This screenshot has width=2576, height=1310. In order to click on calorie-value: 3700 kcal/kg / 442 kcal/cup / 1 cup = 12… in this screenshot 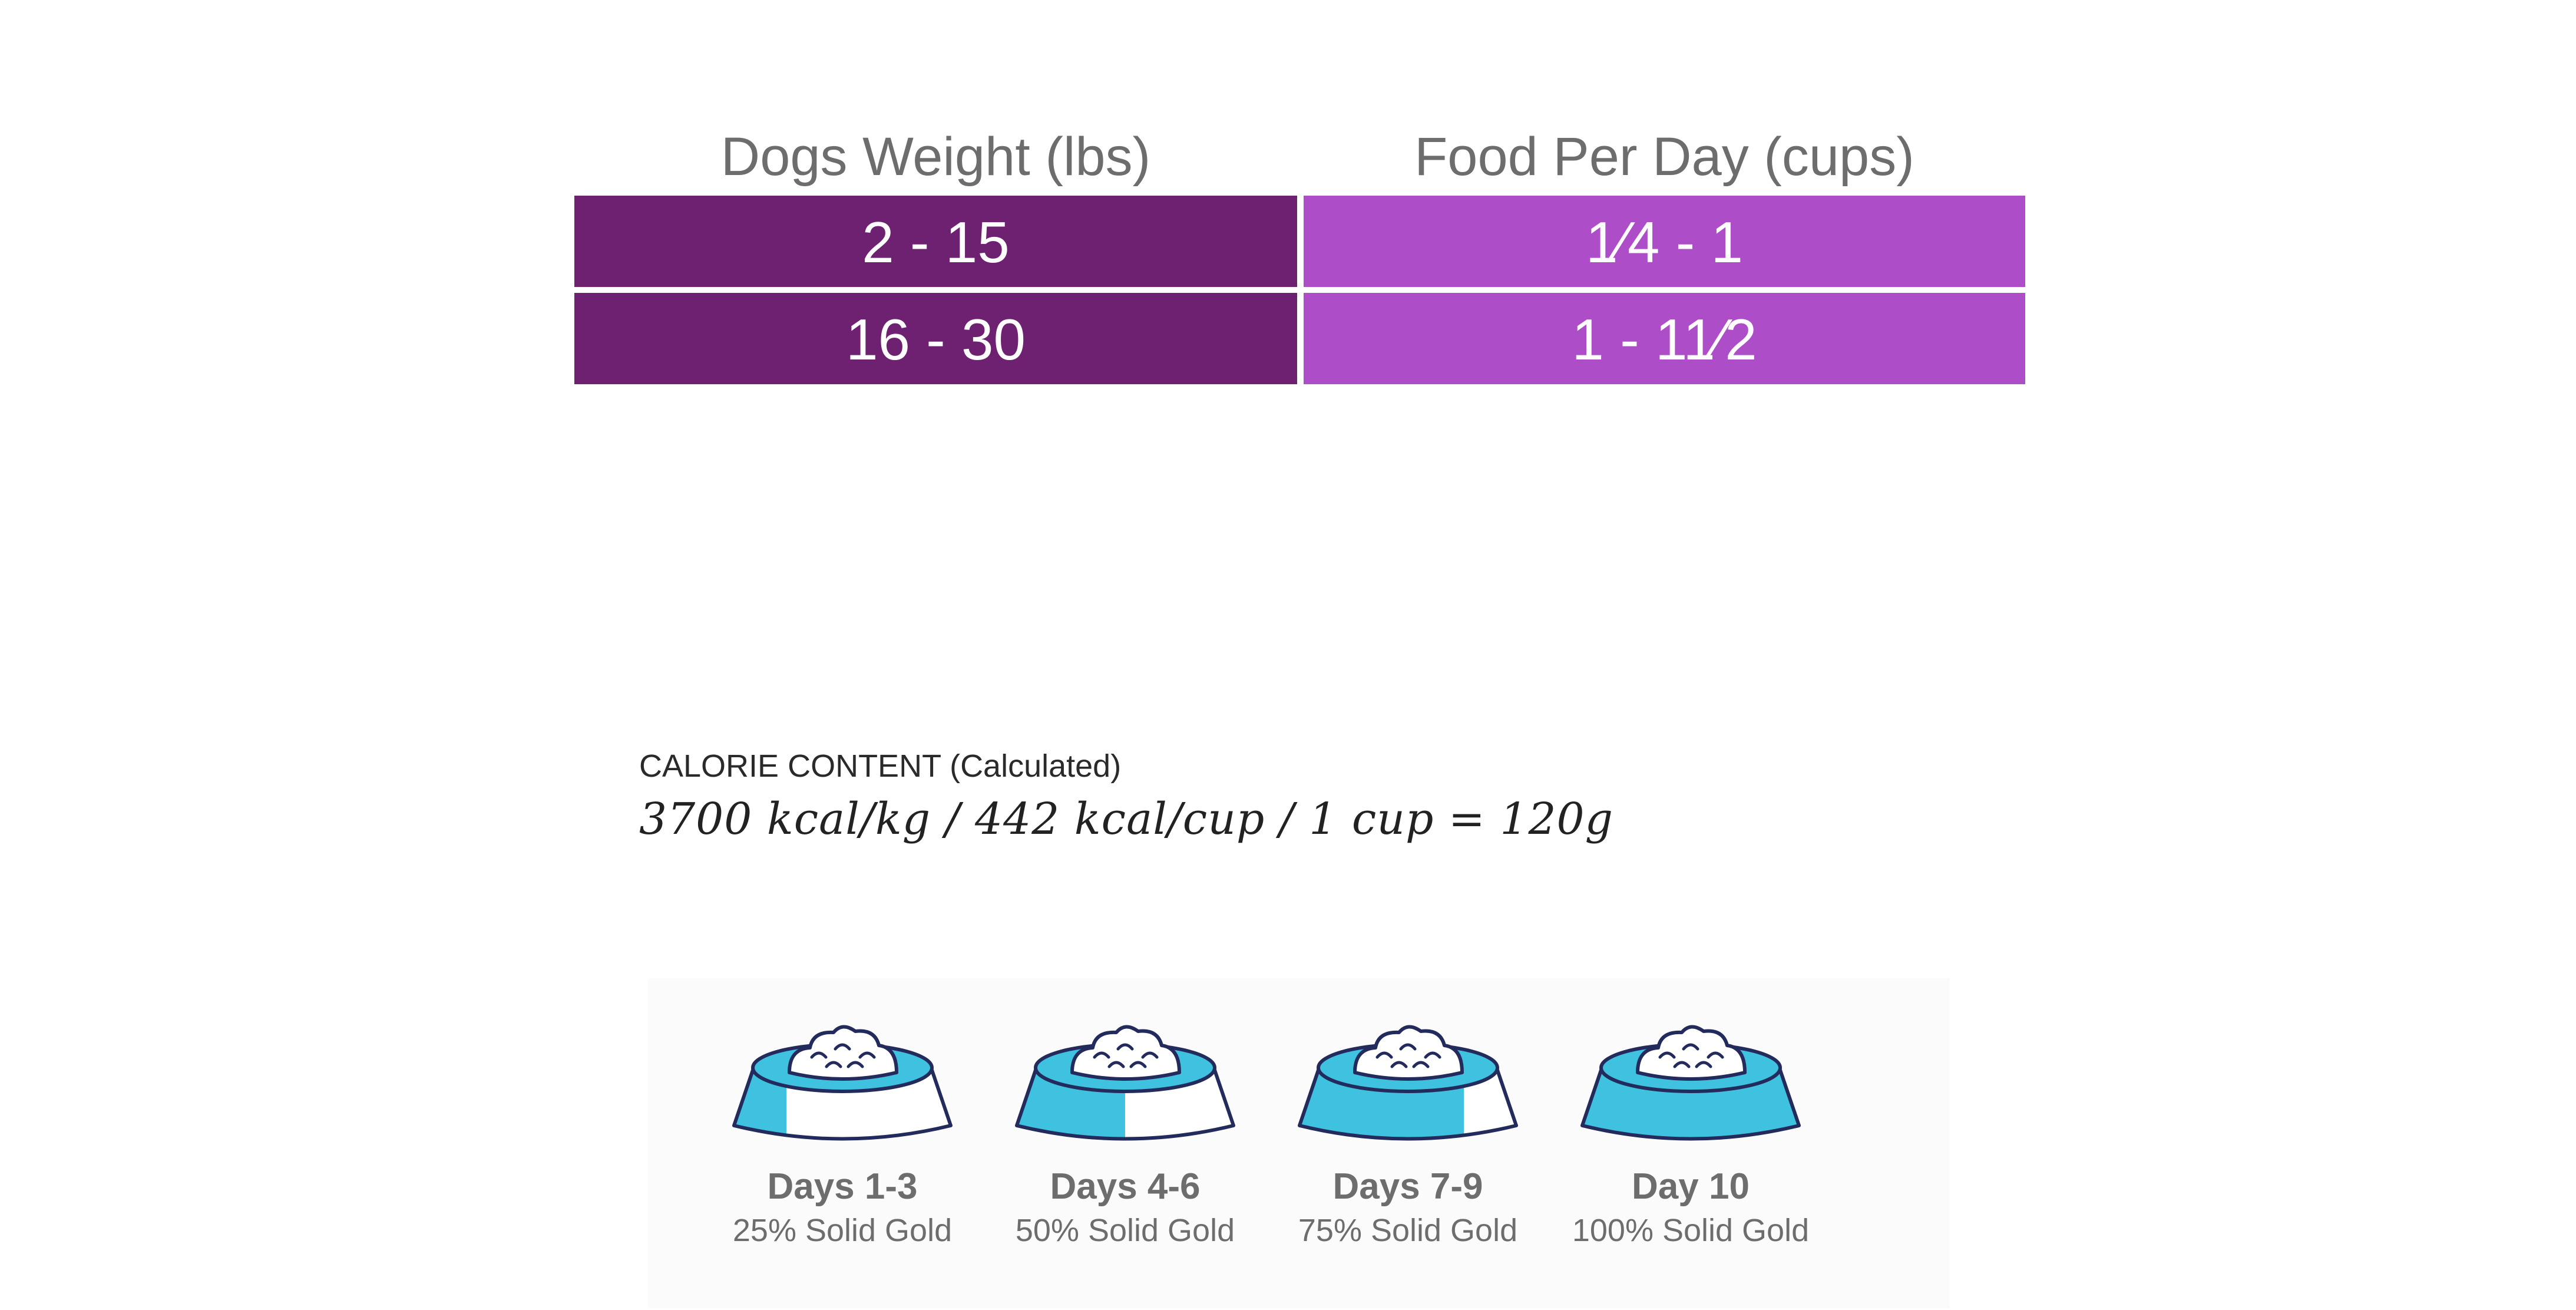, I will do `click(1126, 819)`.